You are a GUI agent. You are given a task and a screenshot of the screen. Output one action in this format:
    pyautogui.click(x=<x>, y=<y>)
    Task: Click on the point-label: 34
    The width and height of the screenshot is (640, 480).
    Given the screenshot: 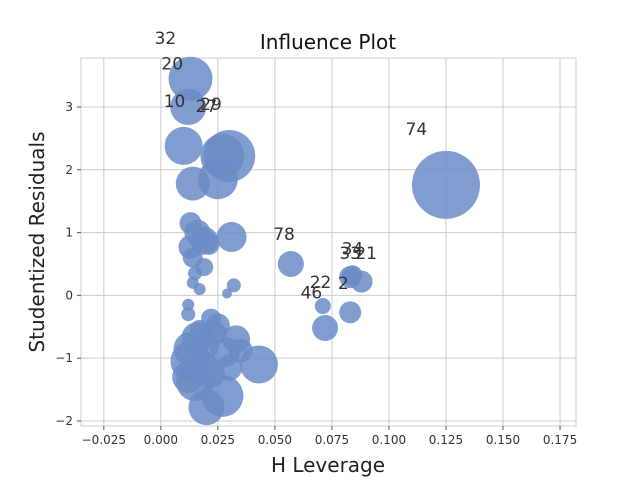 What is the action you would take?
    pyautogui.click(x=353, y=250)
    